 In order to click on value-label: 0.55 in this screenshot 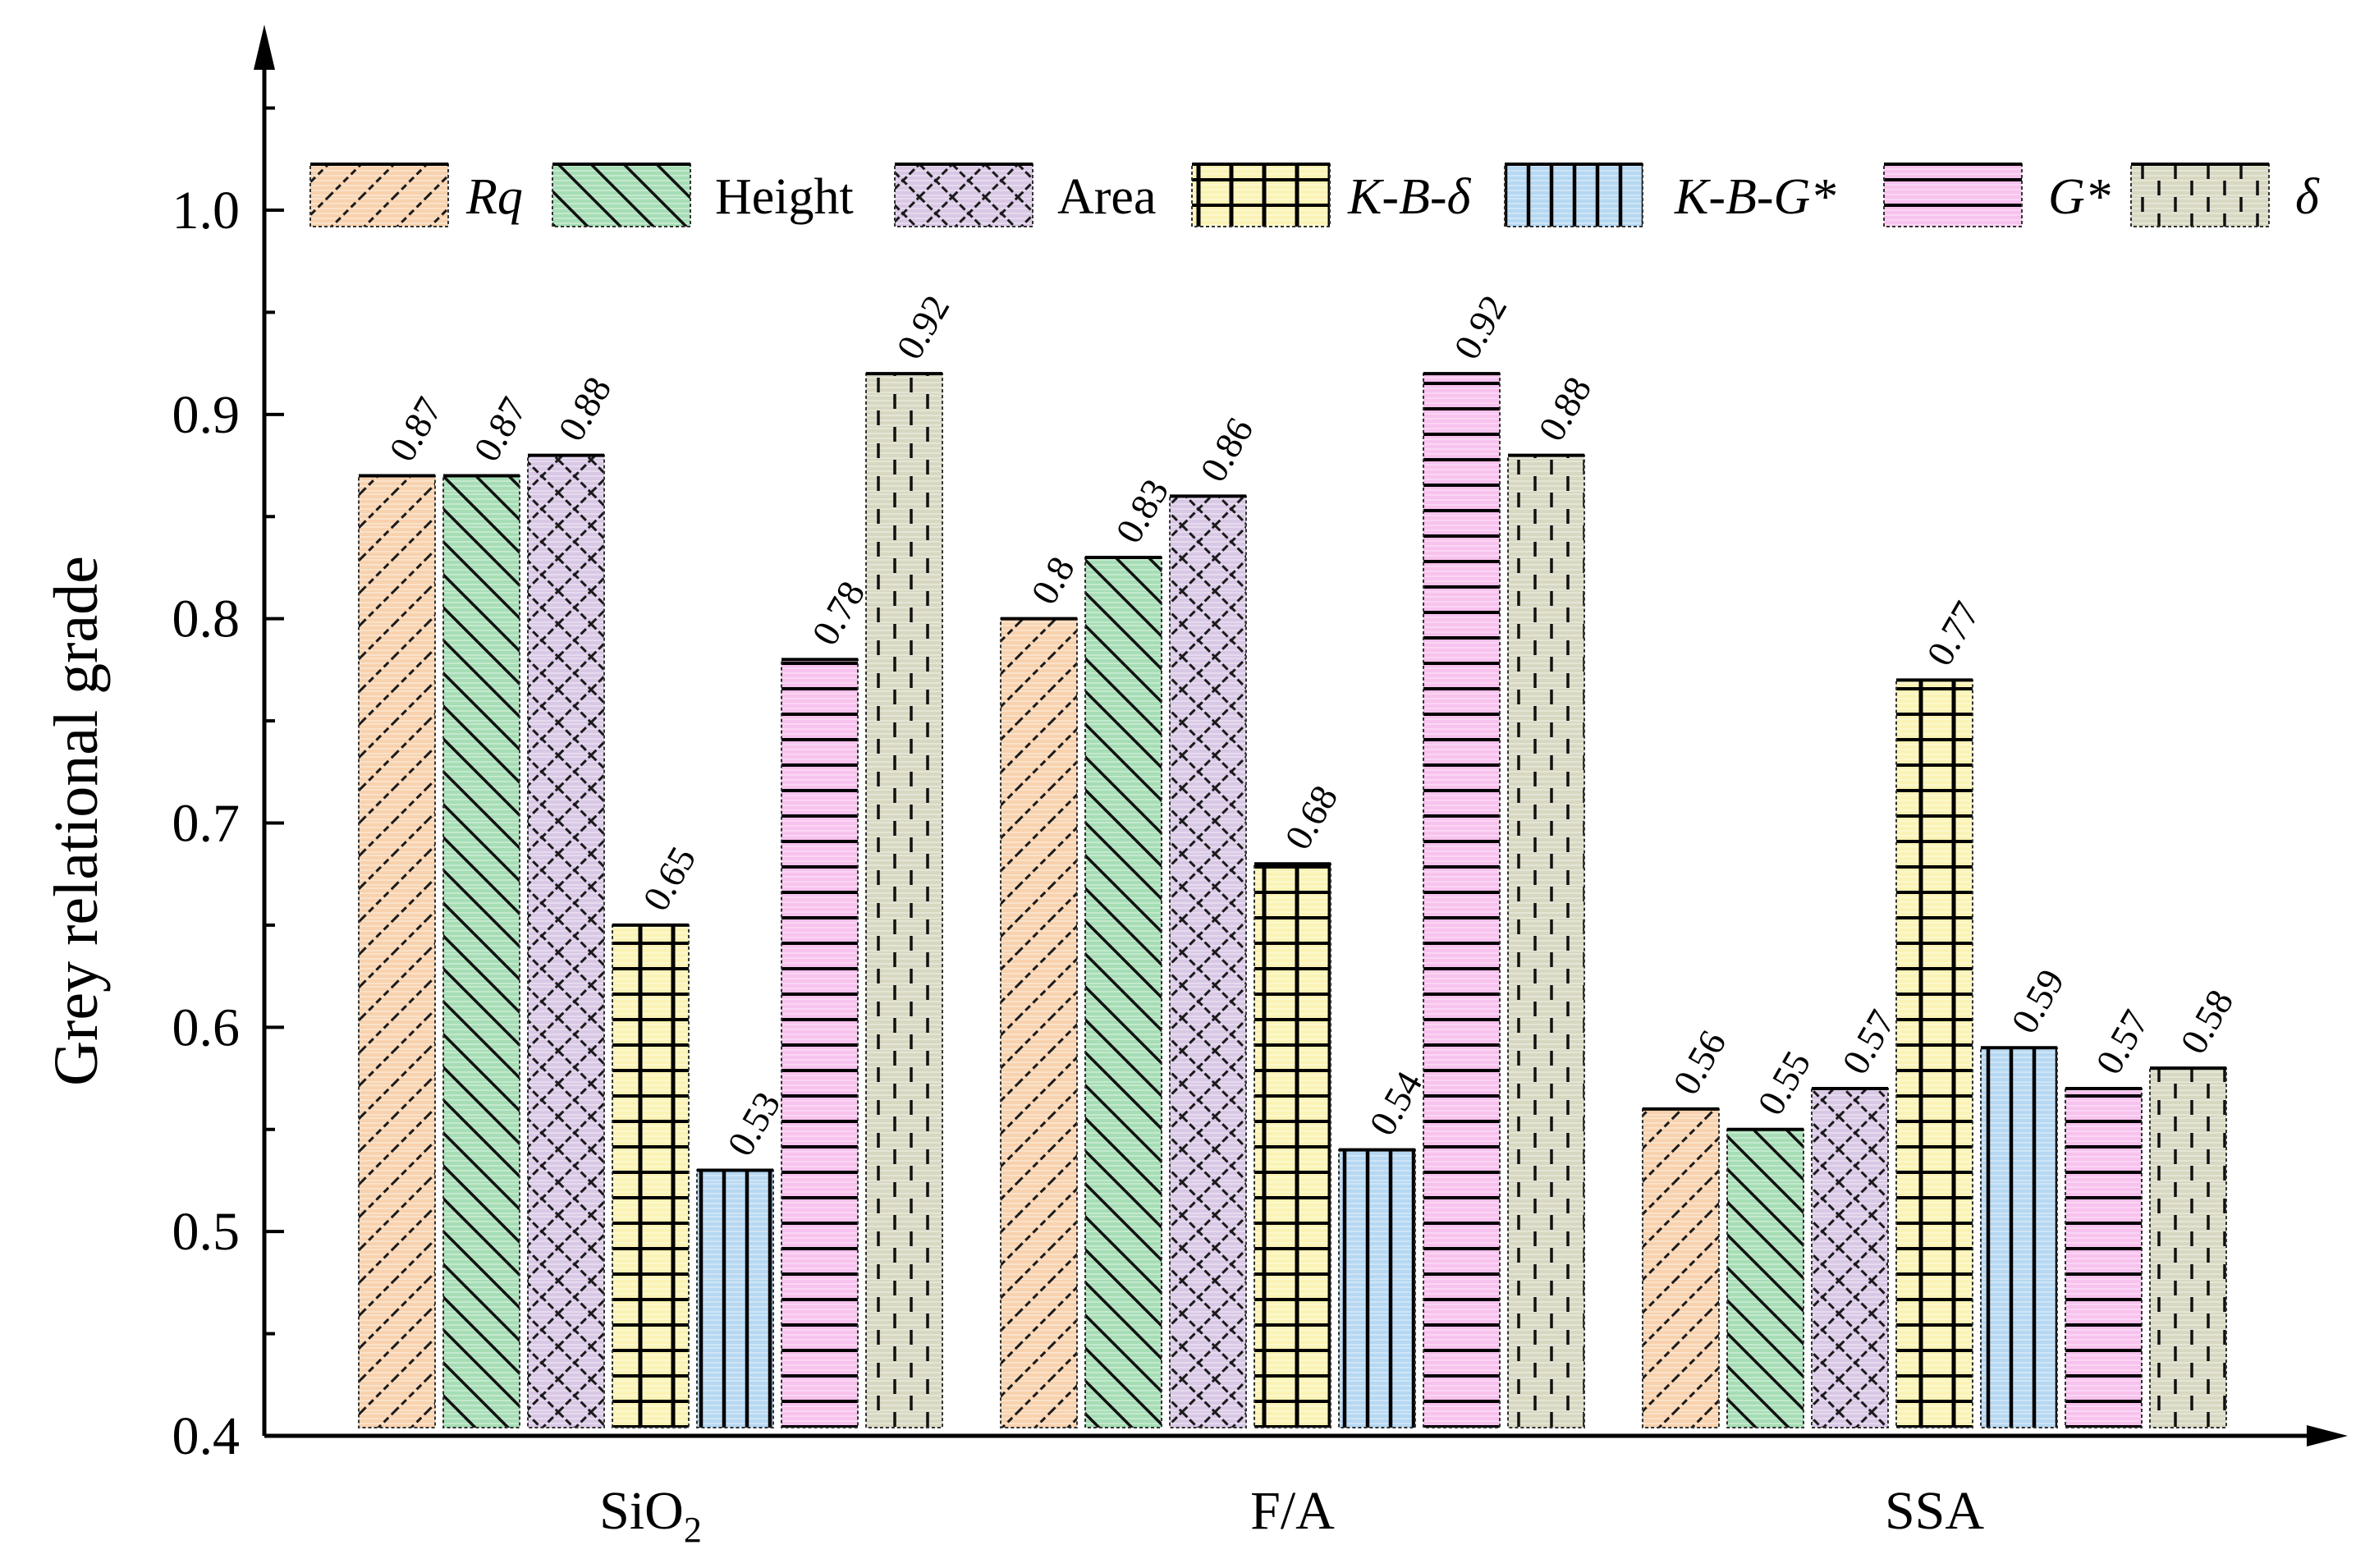, I will do `click(1784, 1083)`.